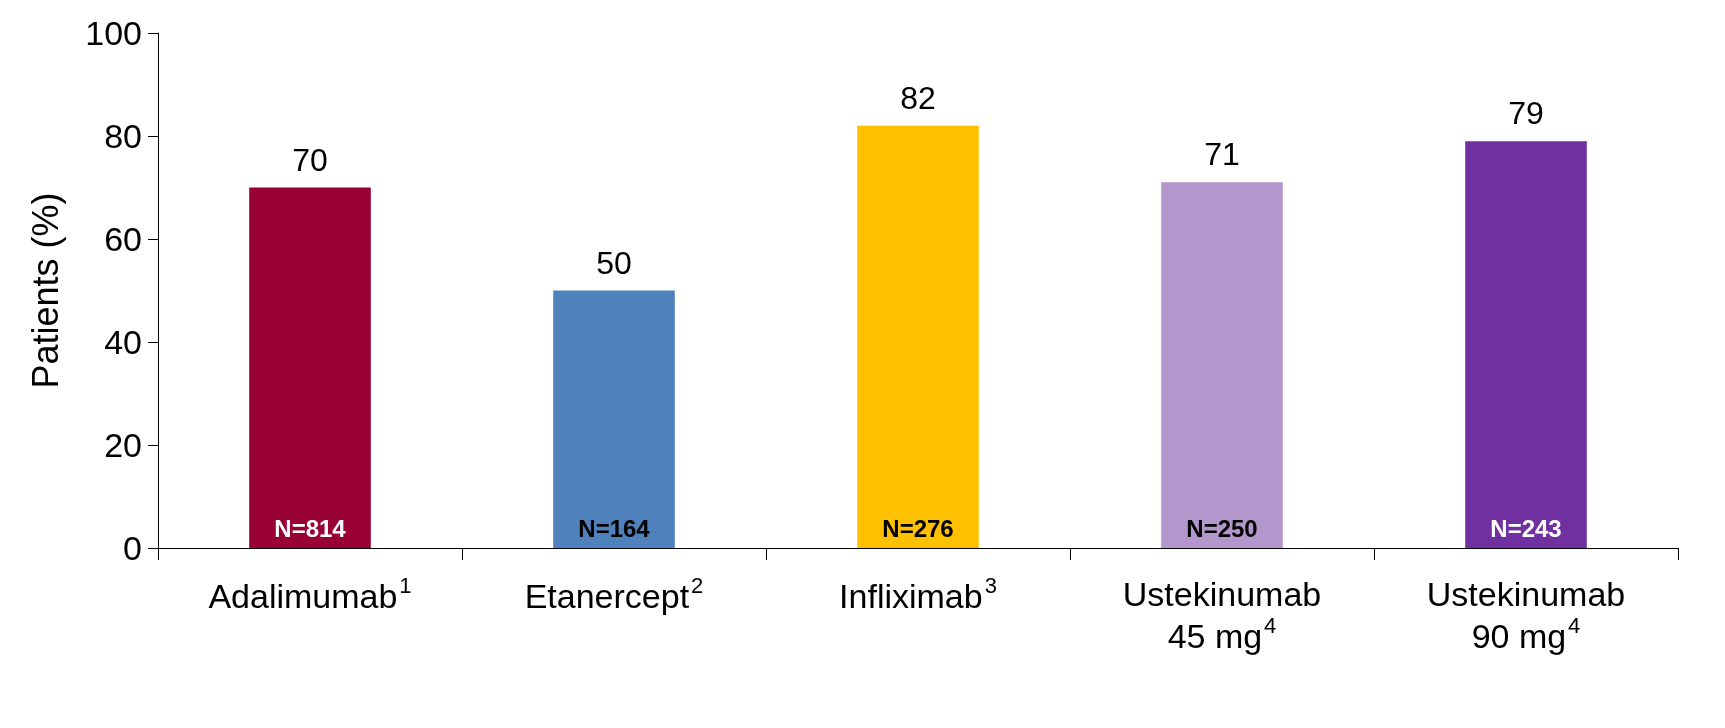 The height and width of the screenshot is (728, 1725). Describe the element at coordinates (918, 528) in the screenshot. I see `annotation: N=276` at that location.